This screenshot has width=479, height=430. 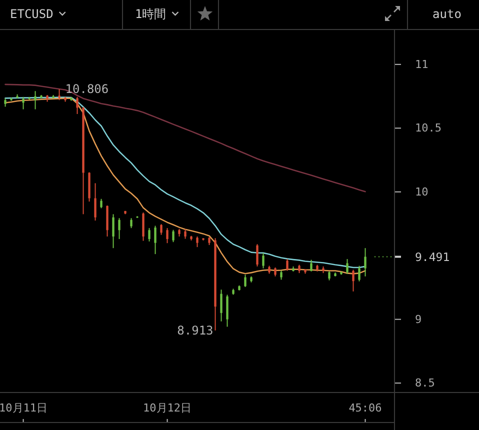 I want to click on annotation: 8.913, so click(x=195, y=330).